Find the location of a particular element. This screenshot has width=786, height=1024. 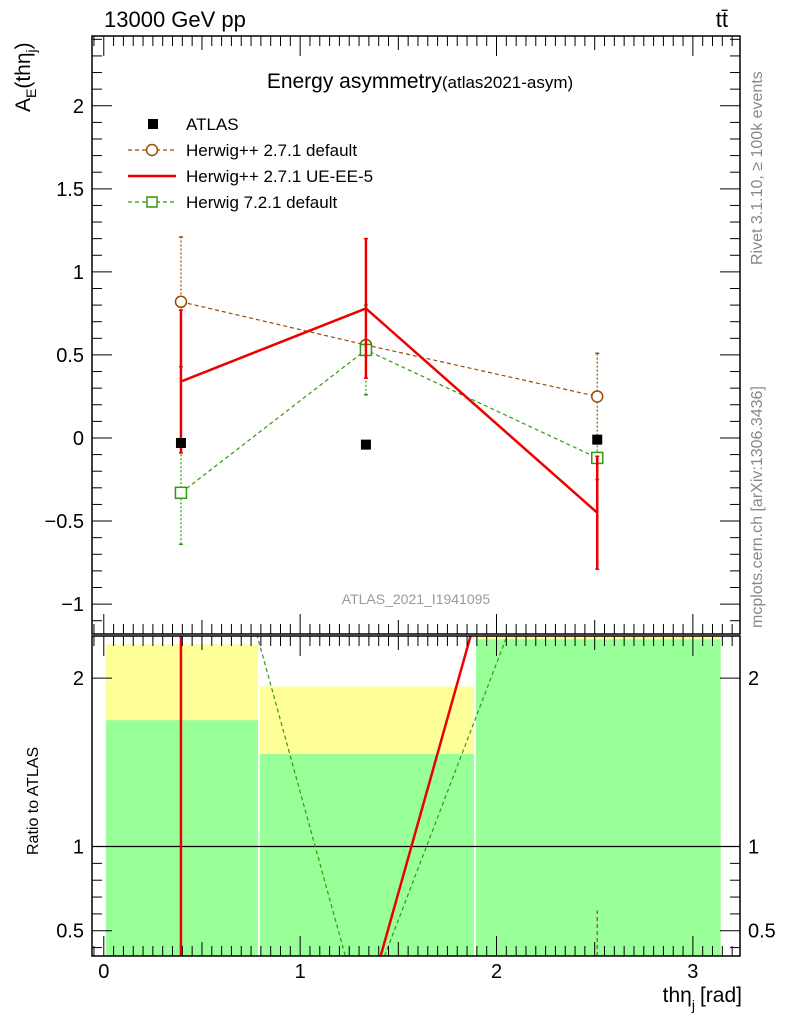

process-label: tt̄ is located at coordinates (722, 19).